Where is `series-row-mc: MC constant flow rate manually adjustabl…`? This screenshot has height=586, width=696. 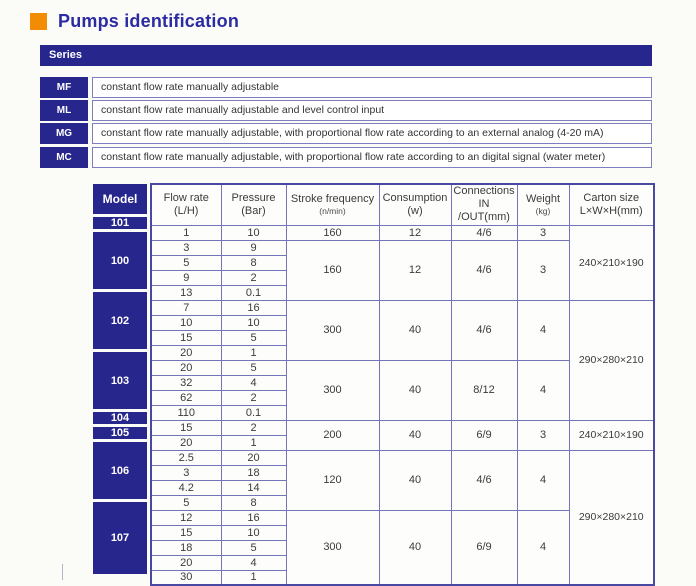 series-row-mc: MC constant flow rate manually adjustabl… is located at coordinates (346, 157).